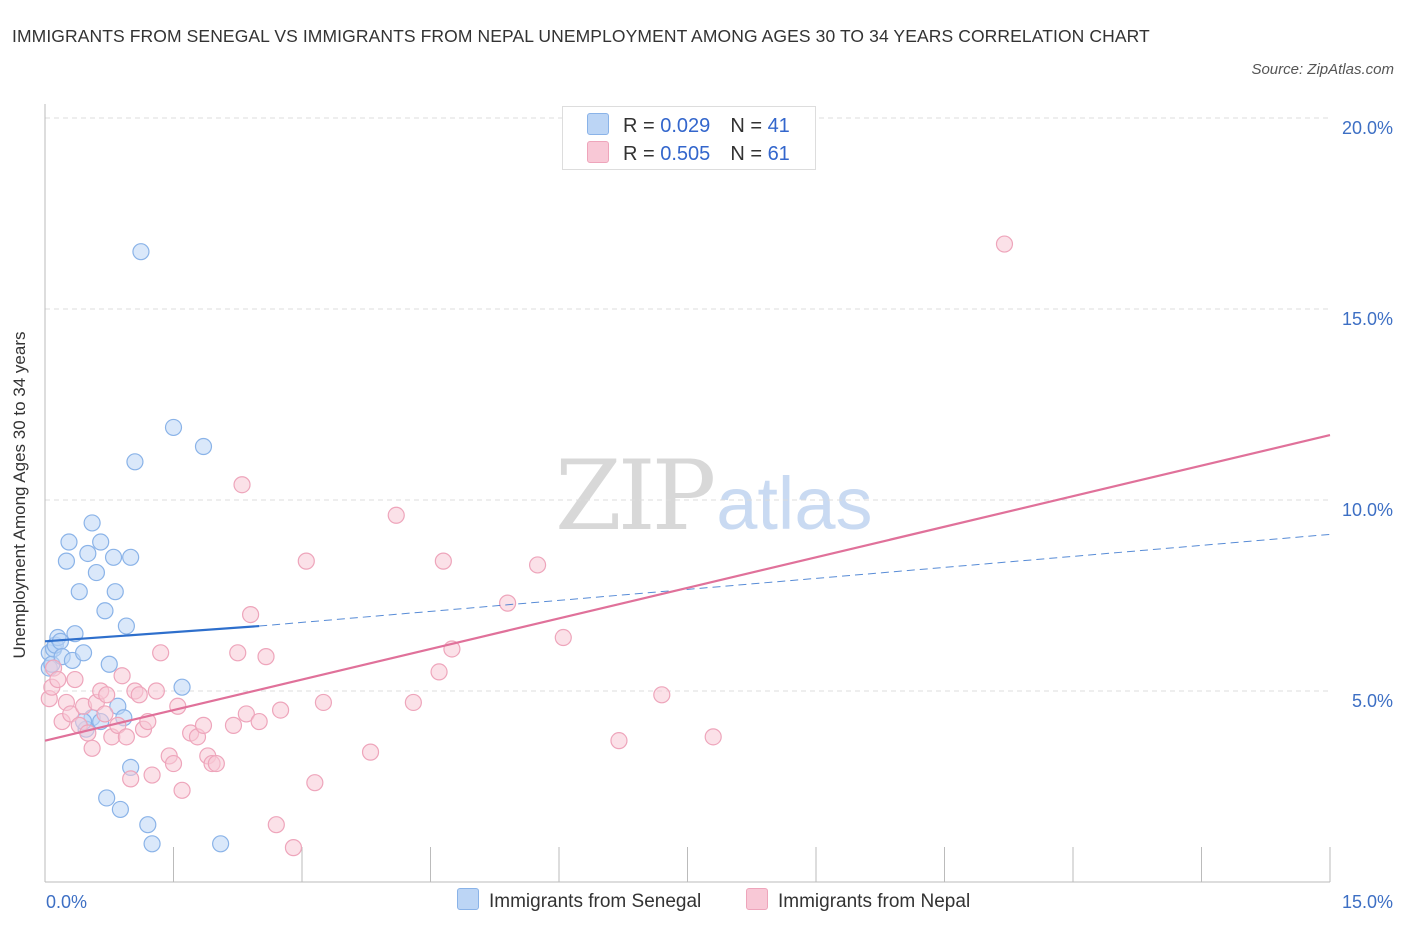 Image resolution: width=1406 pixels, height=930 pixels. I want to click on watermark-zip: ZIP, so click(635, 496).